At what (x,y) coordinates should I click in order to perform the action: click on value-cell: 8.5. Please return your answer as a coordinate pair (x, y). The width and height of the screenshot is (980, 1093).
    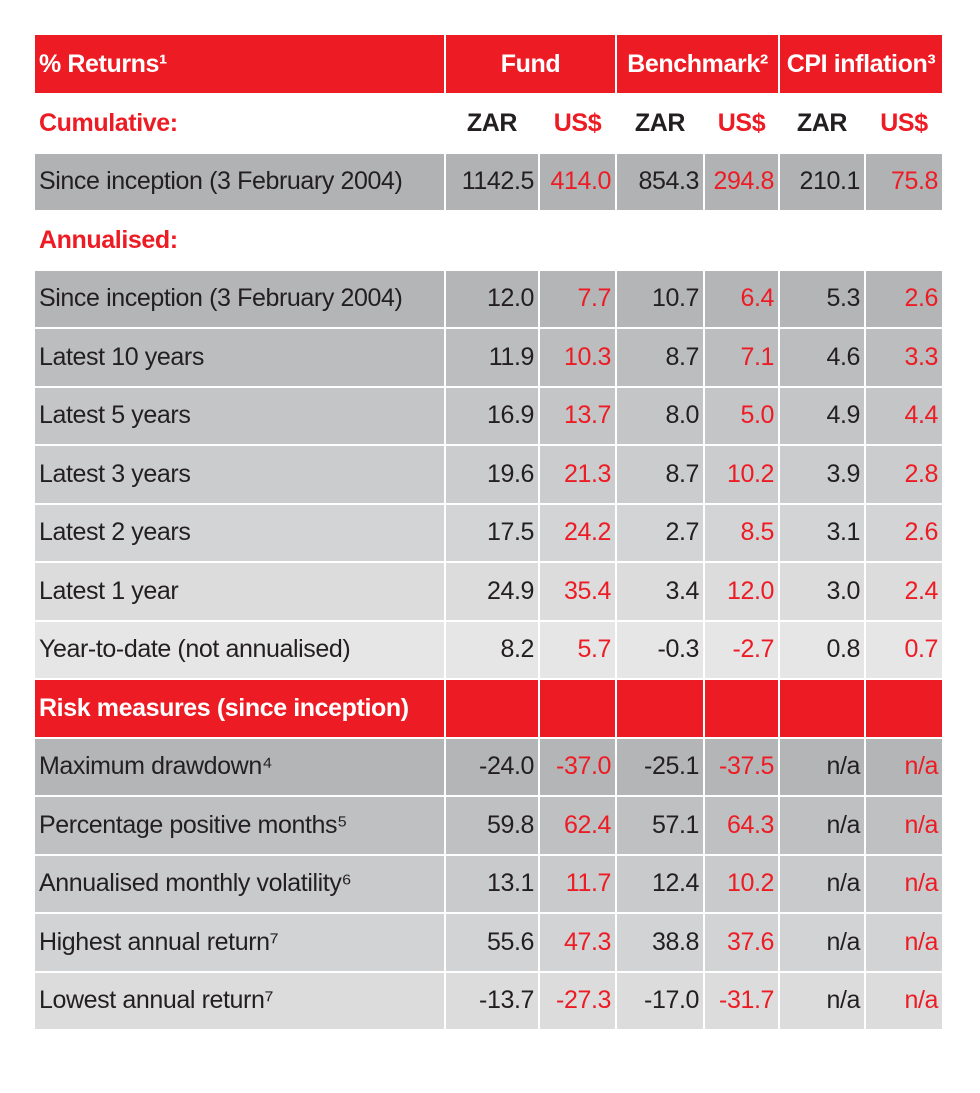
    Looking at the image, I should click on (742, 533).